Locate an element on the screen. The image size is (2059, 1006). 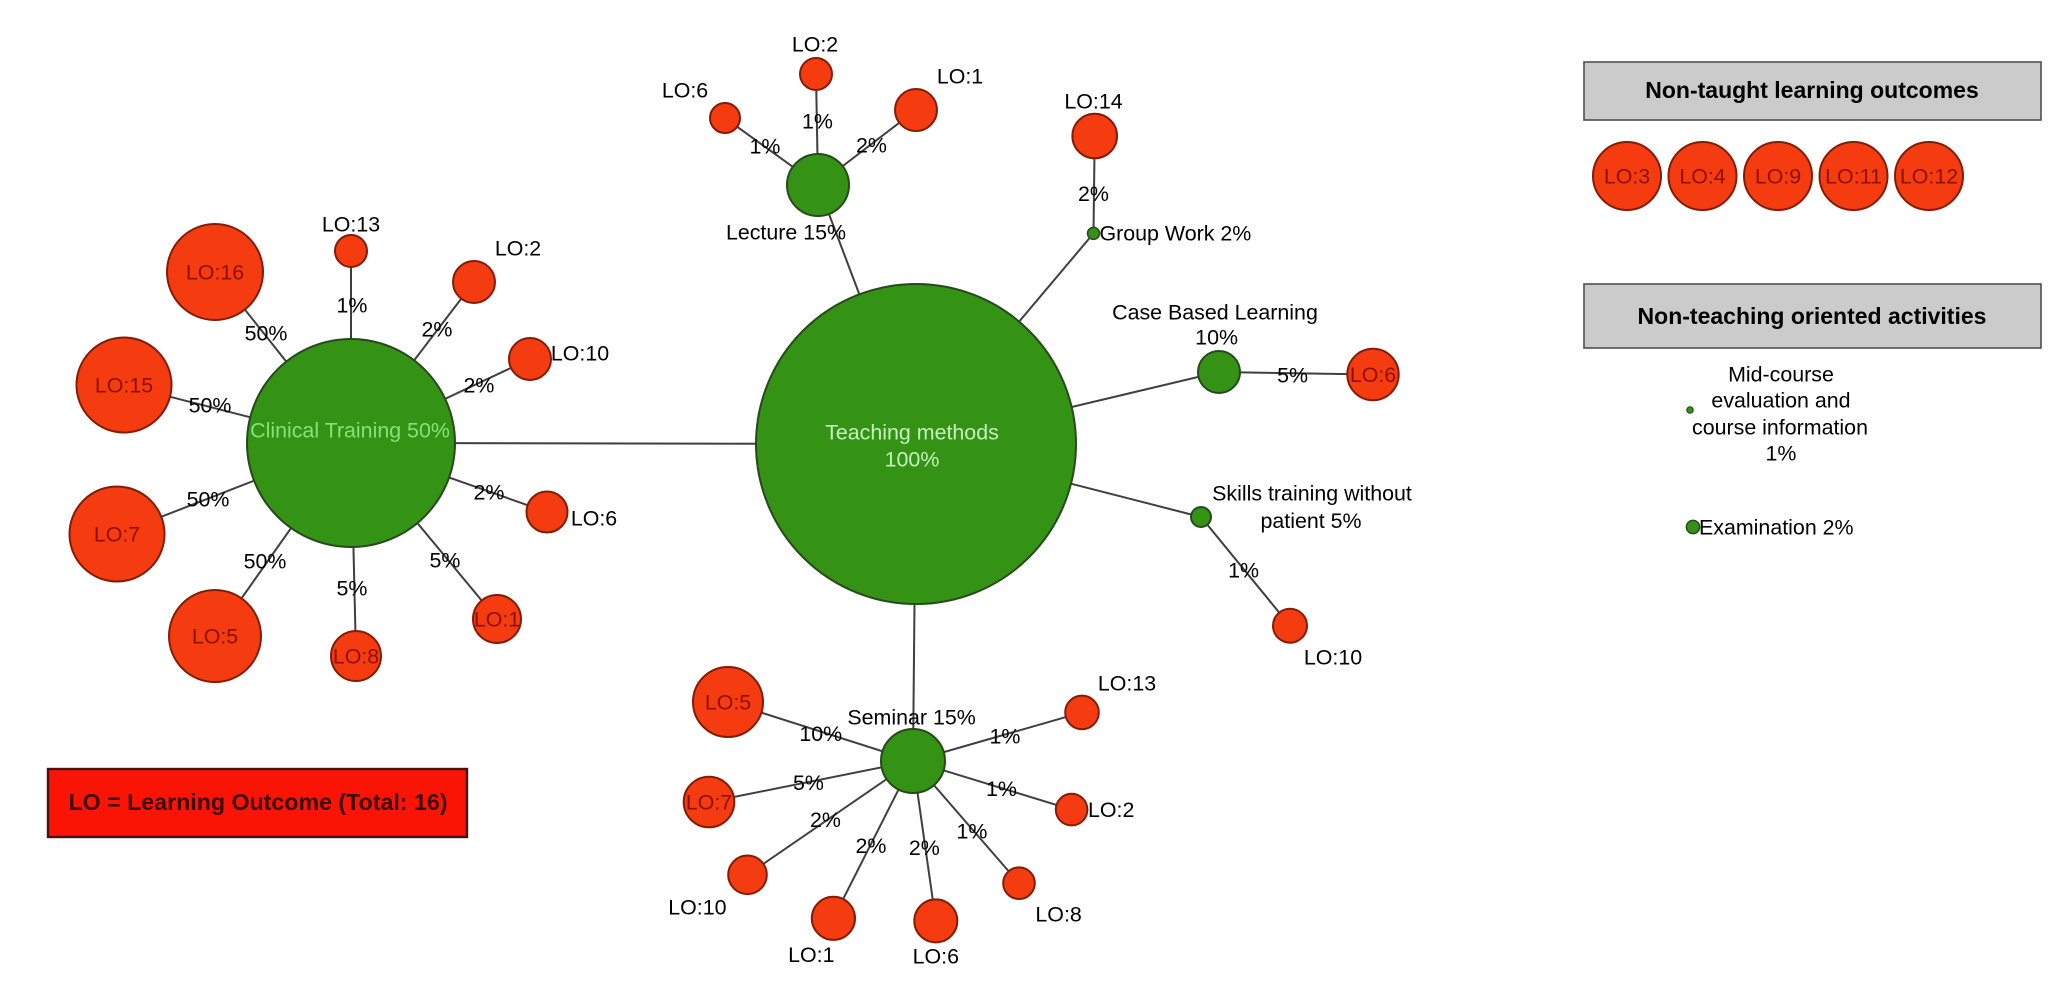
svg-text: 100% is located at coordinates (912, 460).